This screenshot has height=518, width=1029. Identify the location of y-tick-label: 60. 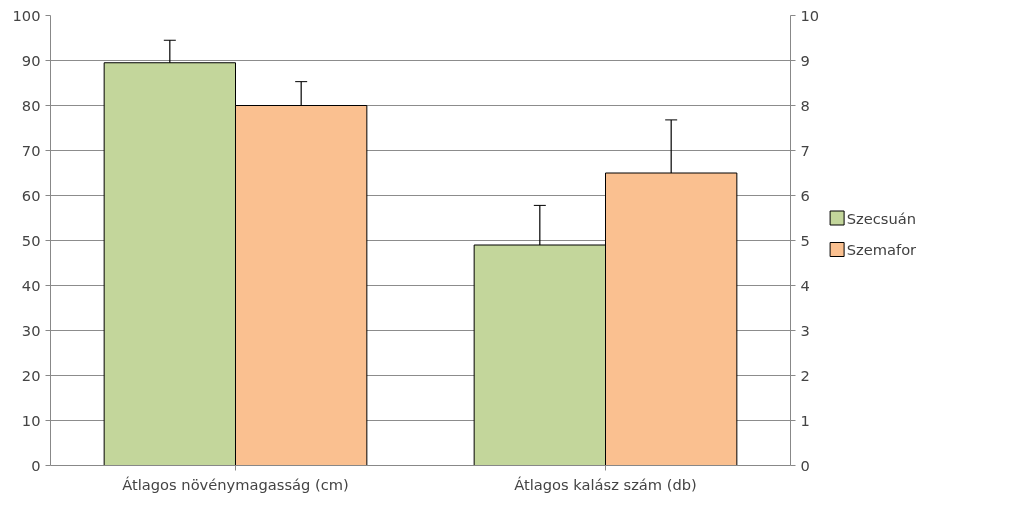
(31, 195).